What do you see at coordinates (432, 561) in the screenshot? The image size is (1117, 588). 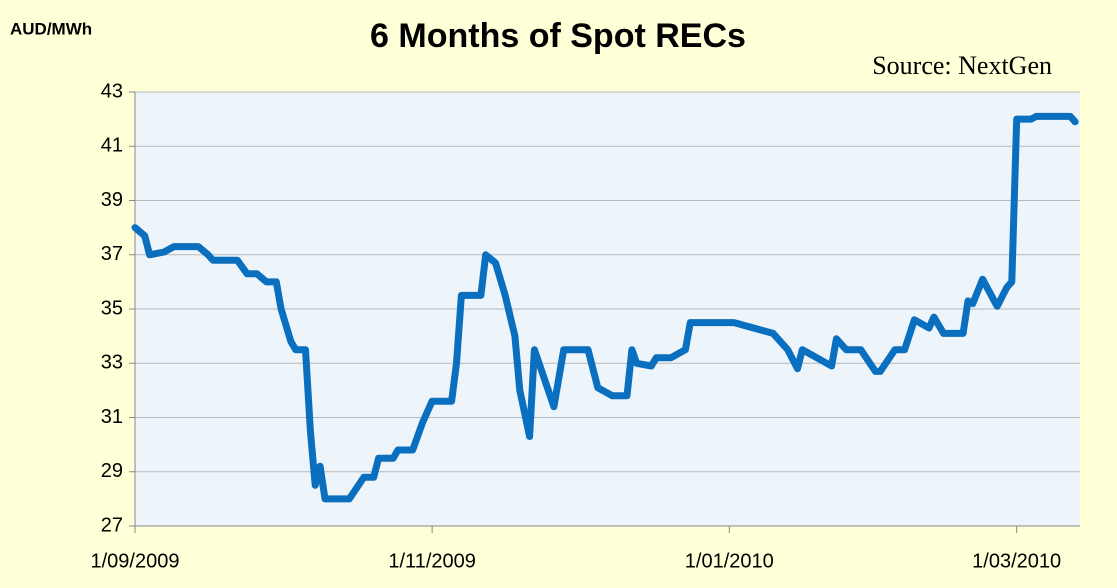 I see `x-tick-label: 1/11/2009` at bounding box center [432, 561].